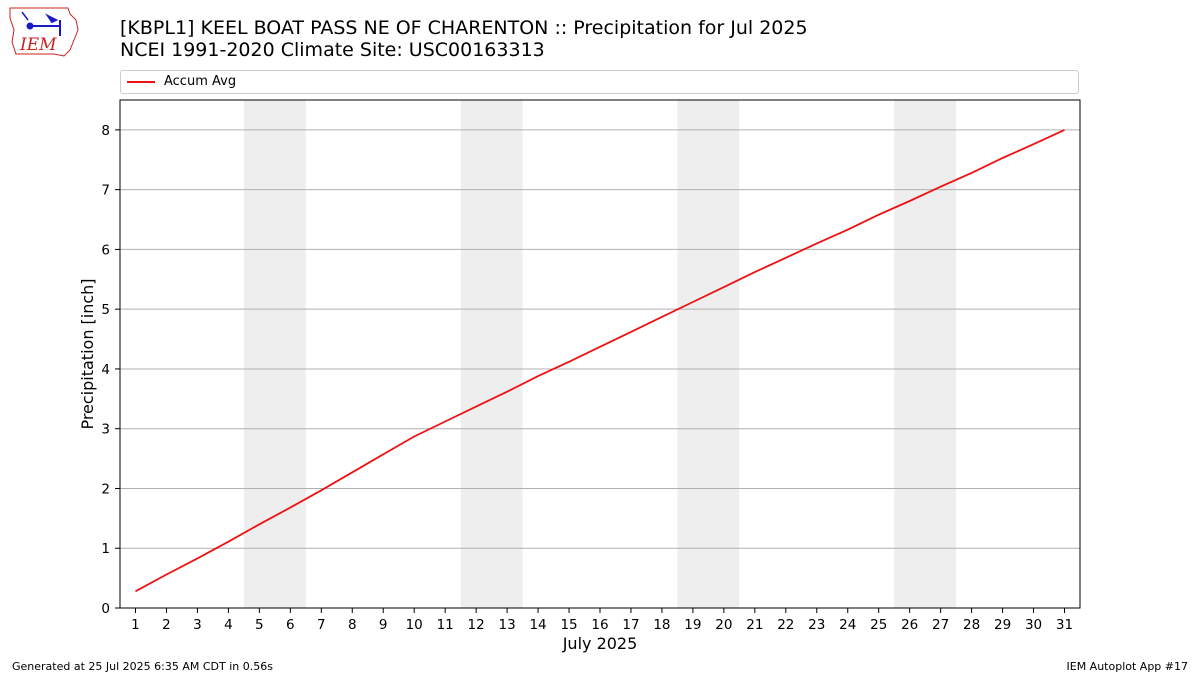  I want to click on x-tick-label-14: 14, so click(537, 625).